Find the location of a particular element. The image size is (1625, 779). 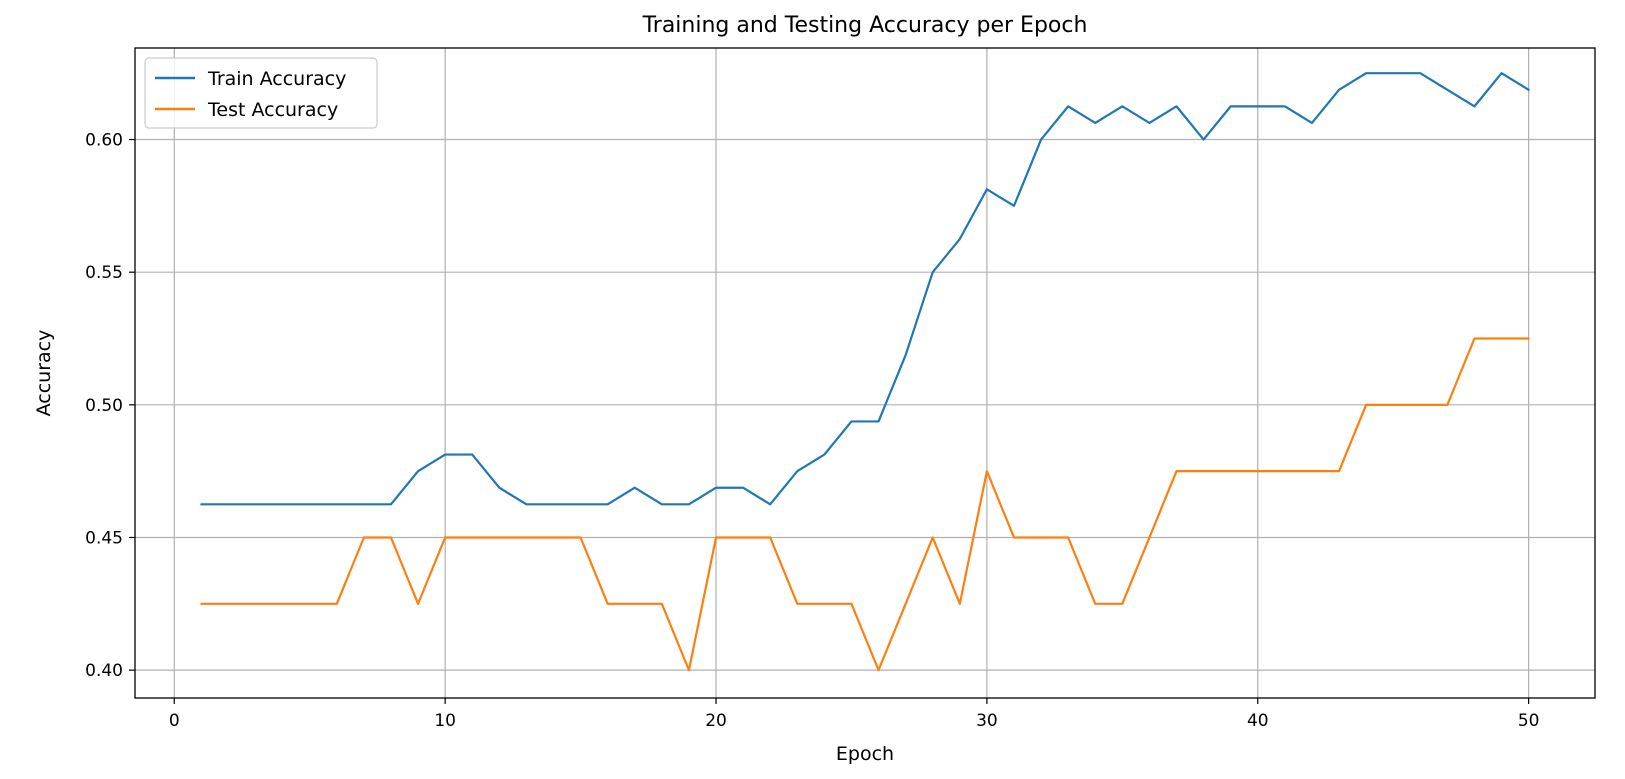

y-tick-label: 0.45 is located at coordinates (104, 538).